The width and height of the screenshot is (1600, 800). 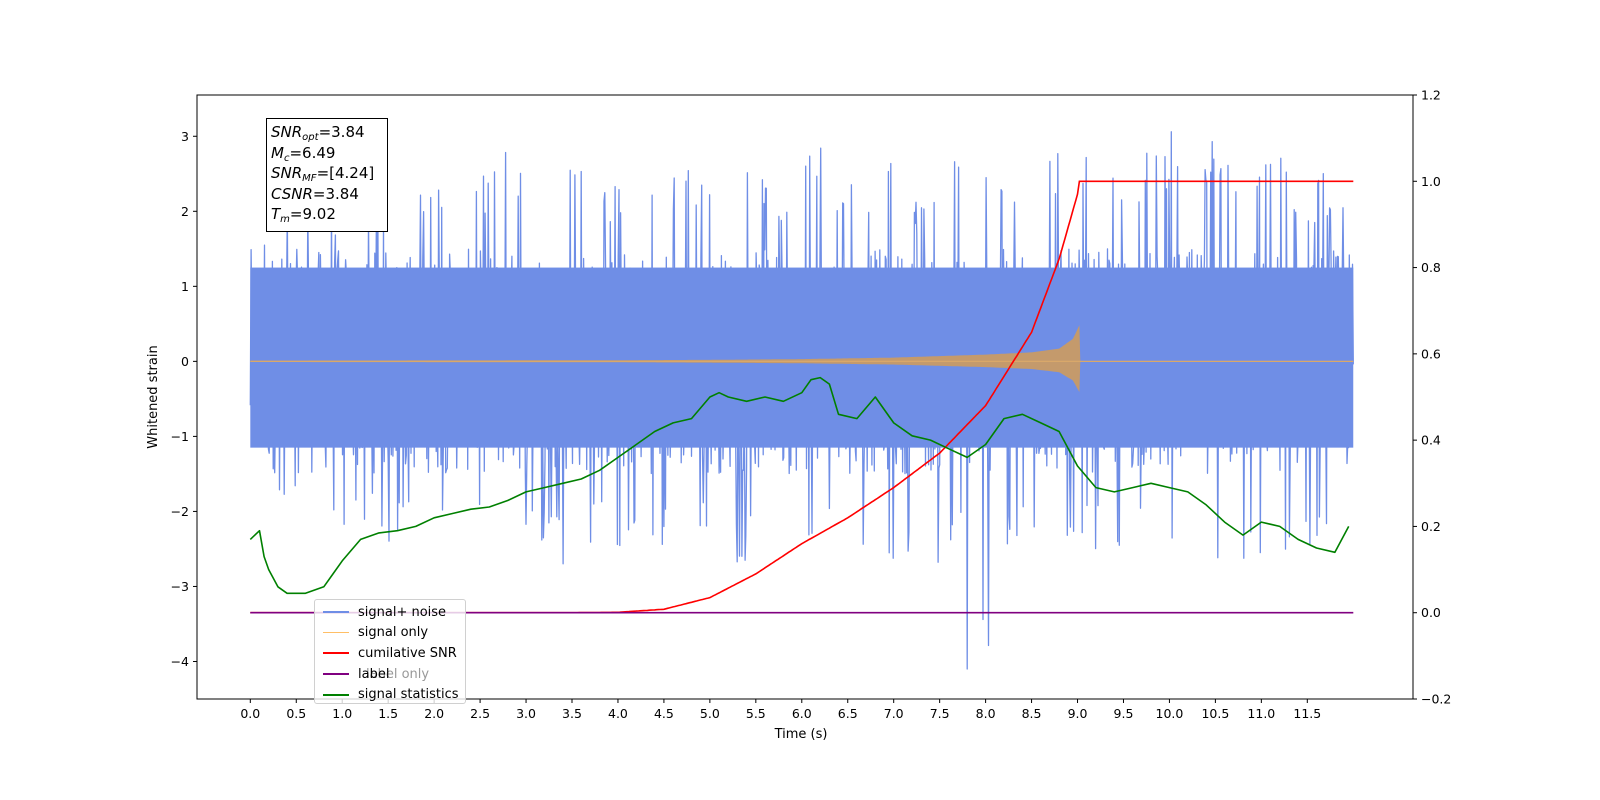 What do you see at coordinates (1431, 612) in the screenshot?
I see `y2-tick-label: 0.0` at bounding box center [1431, 612].